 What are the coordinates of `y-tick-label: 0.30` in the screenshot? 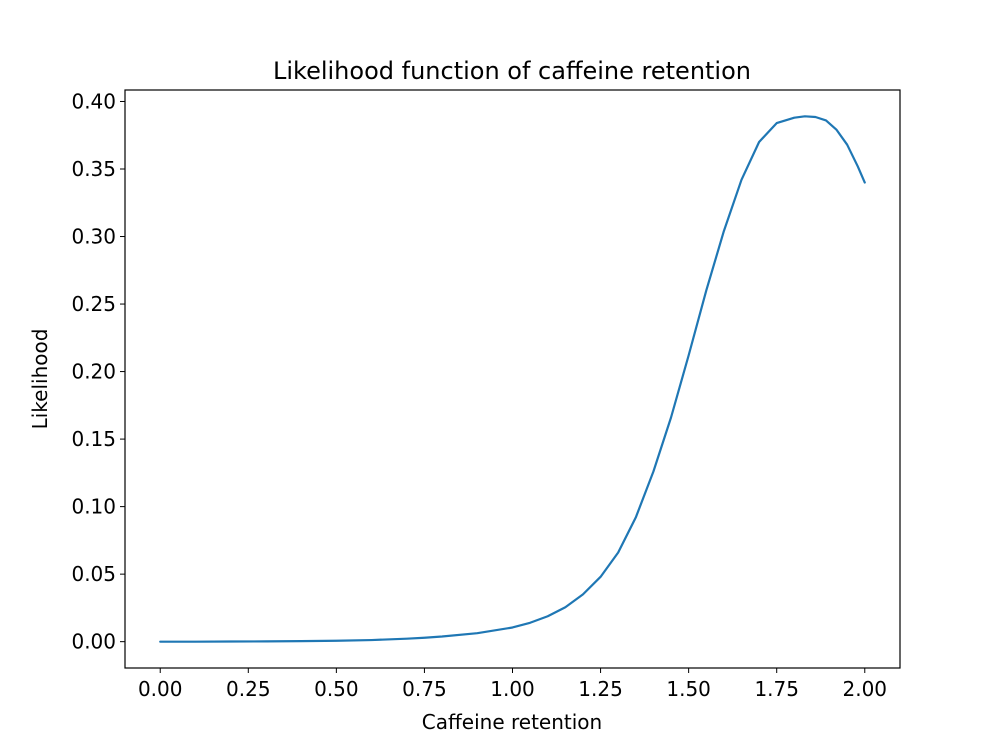 It's located at (93, 237).